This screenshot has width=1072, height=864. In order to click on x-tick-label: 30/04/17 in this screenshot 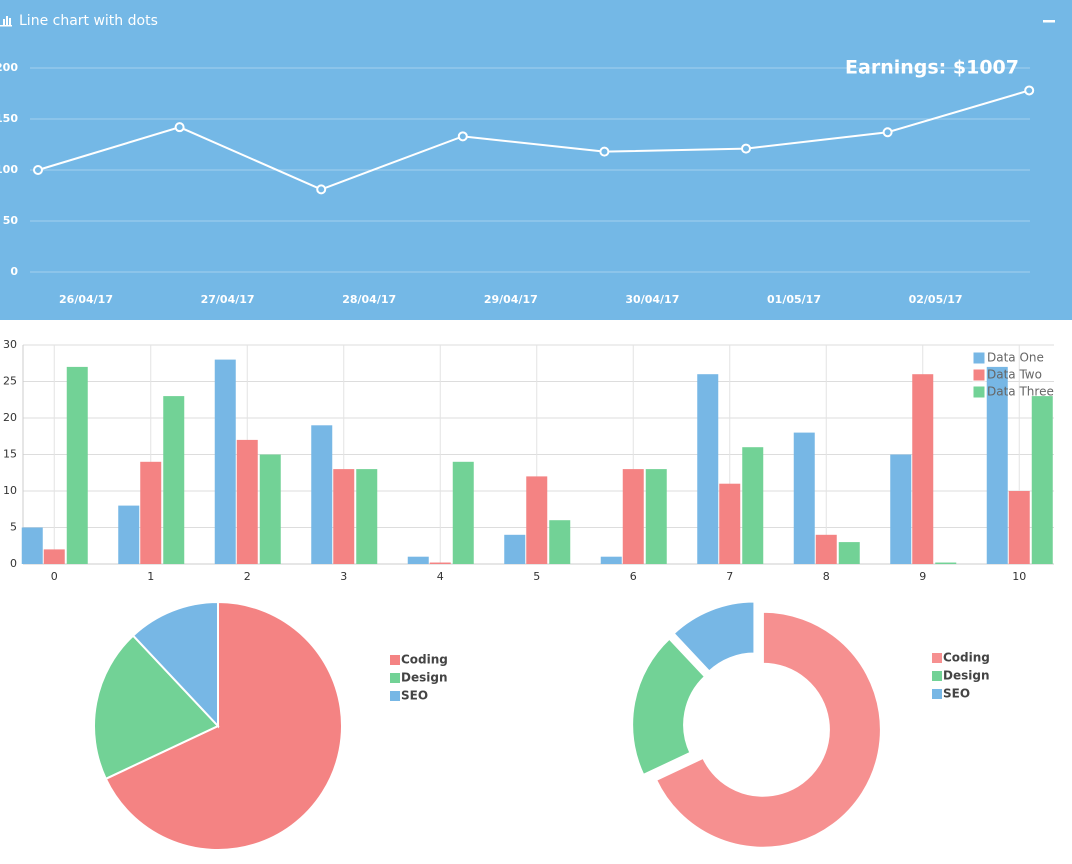, I will do `click(652, 299)`.